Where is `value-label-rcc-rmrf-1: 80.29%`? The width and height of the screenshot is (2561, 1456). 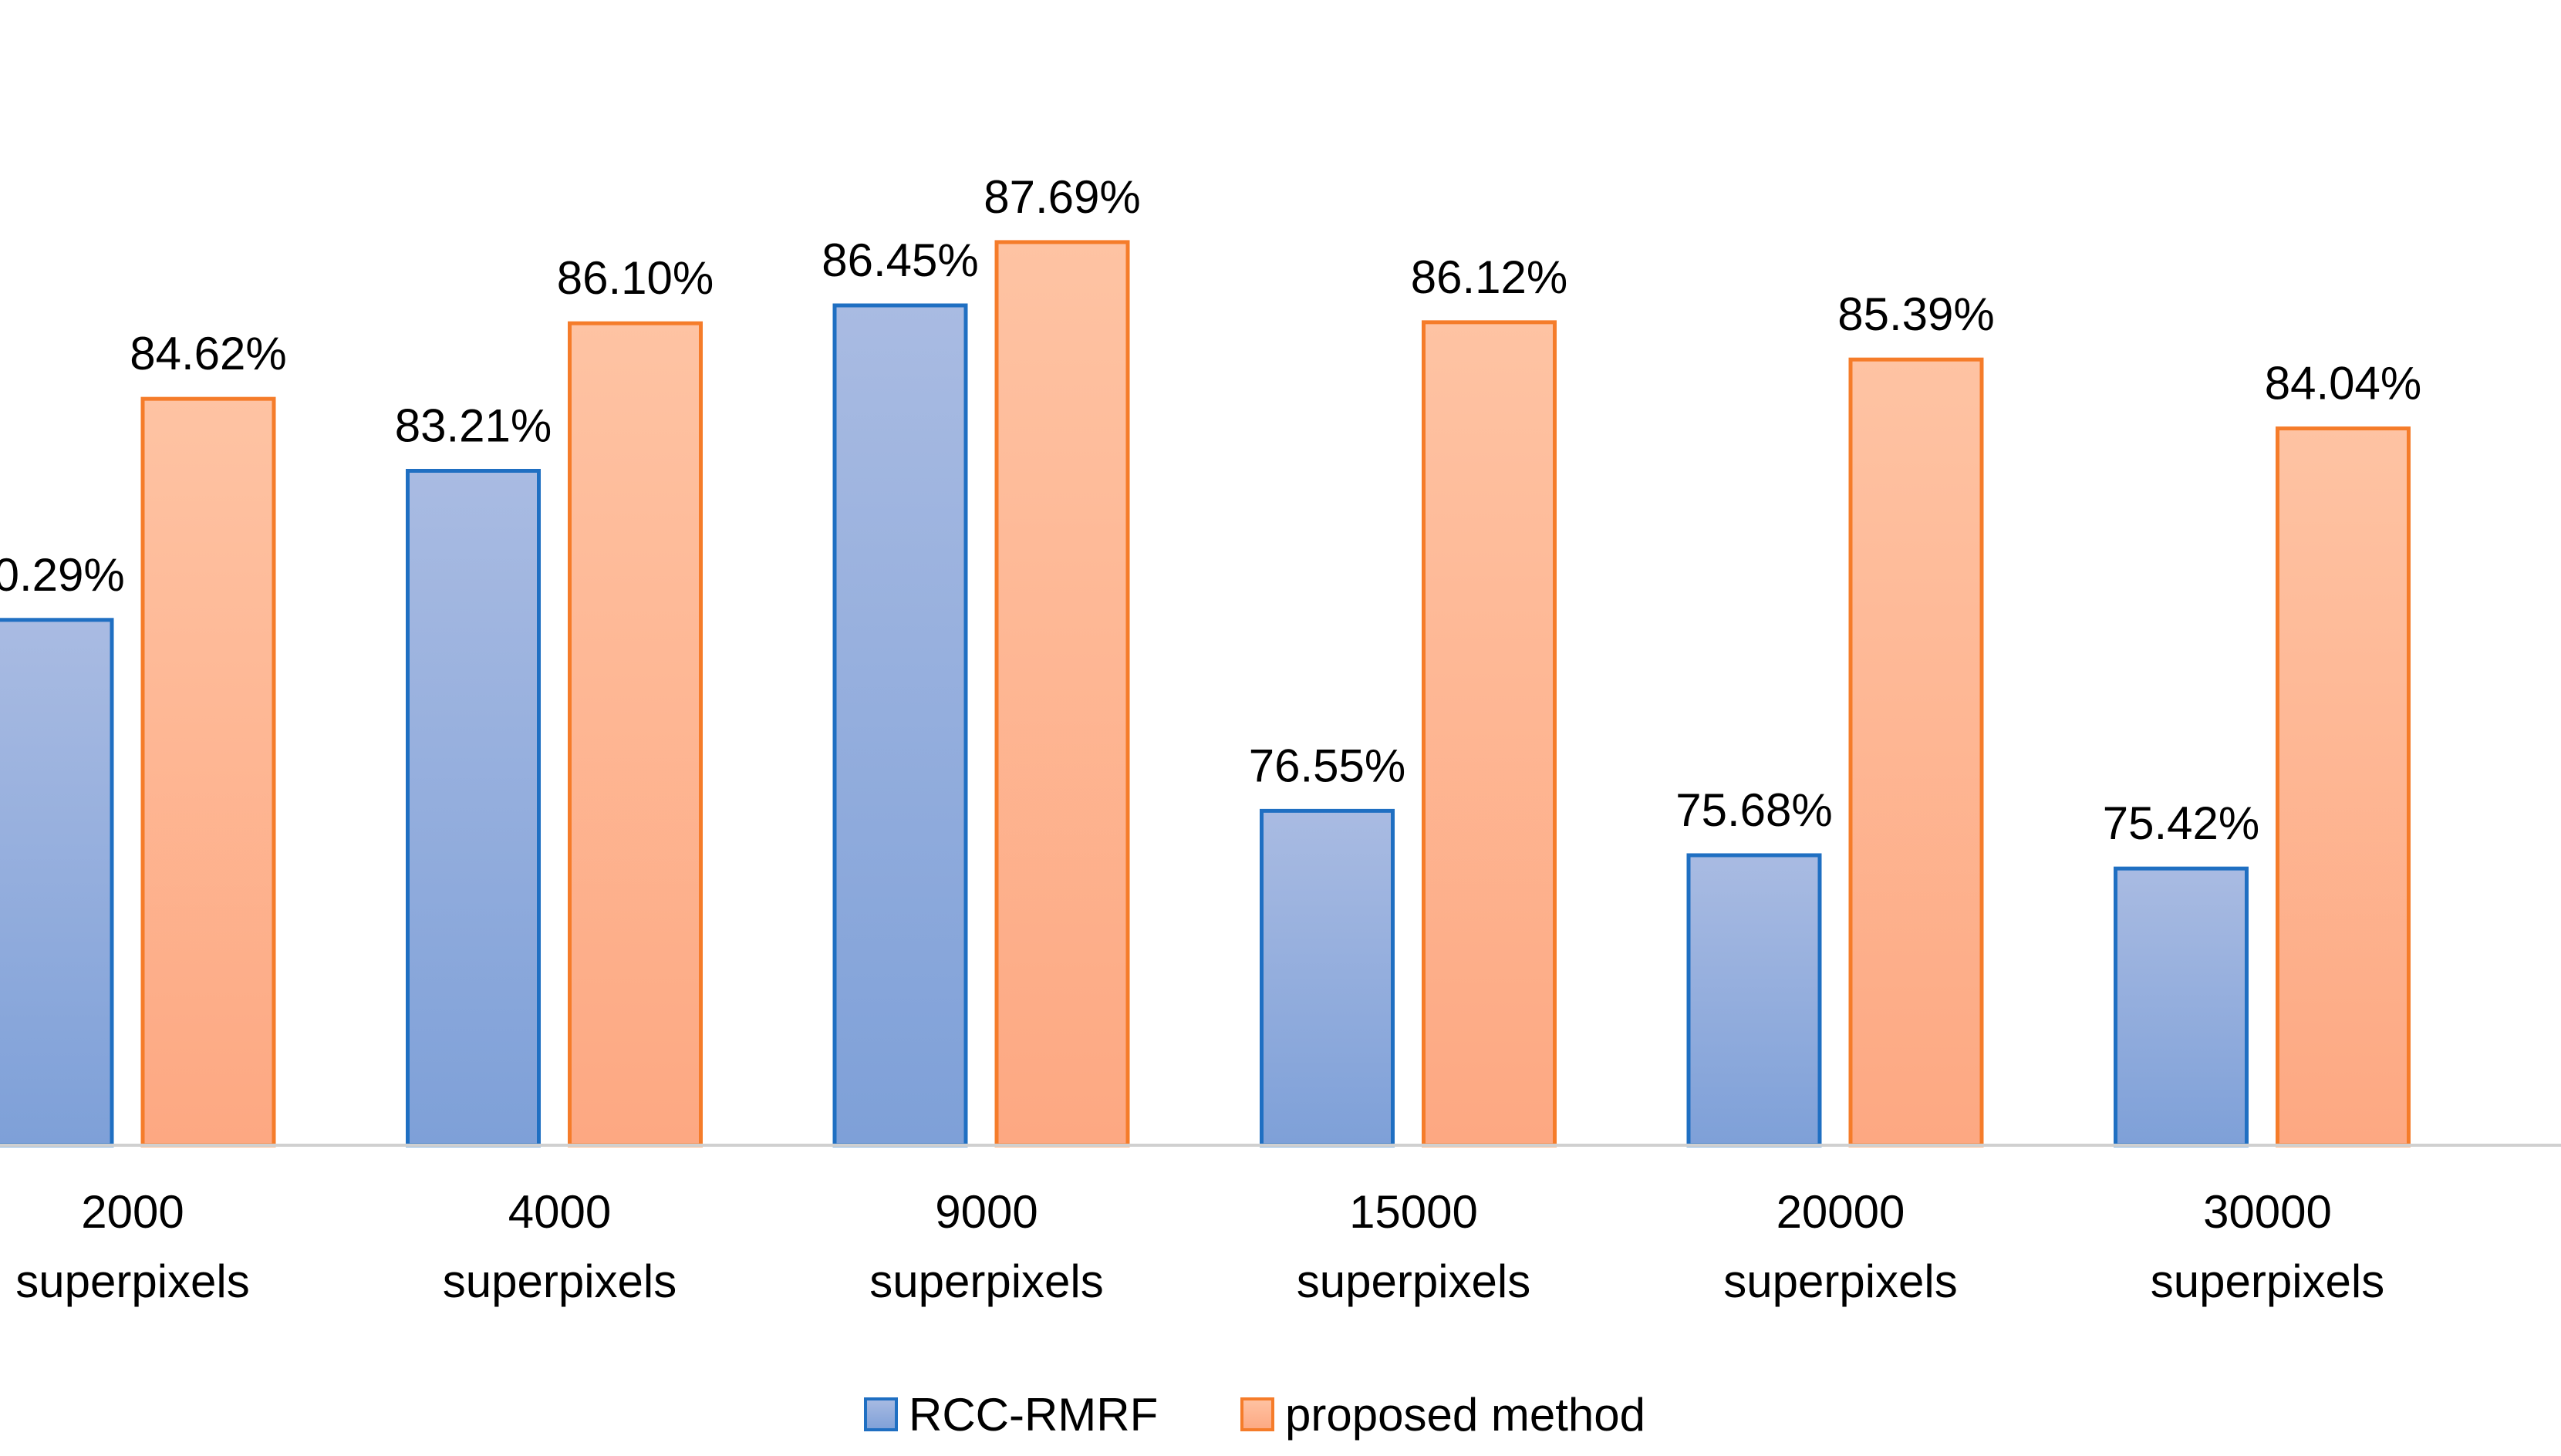
value-label-rcc-rmrf-1: 80.29% is located at coordinates (62, 575).